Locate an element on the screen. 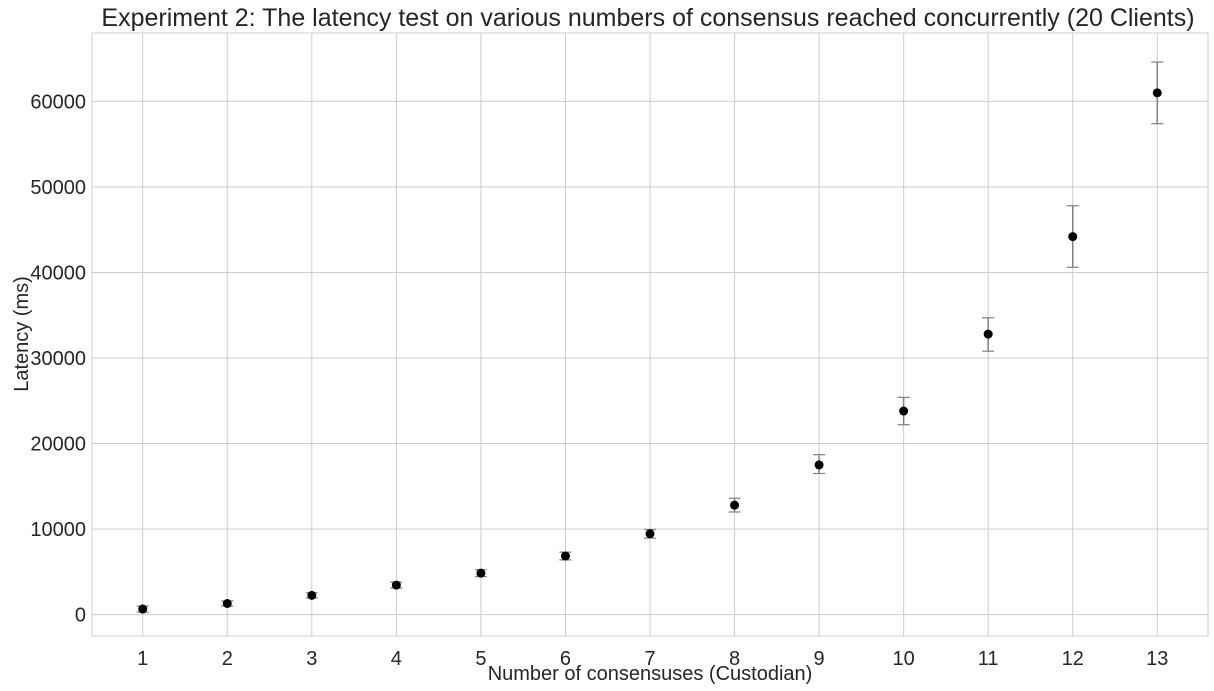 The width and height of the screenshot is (1214, 691). y-axis-label: Latency (ms) is located at coordinates (22, 334).